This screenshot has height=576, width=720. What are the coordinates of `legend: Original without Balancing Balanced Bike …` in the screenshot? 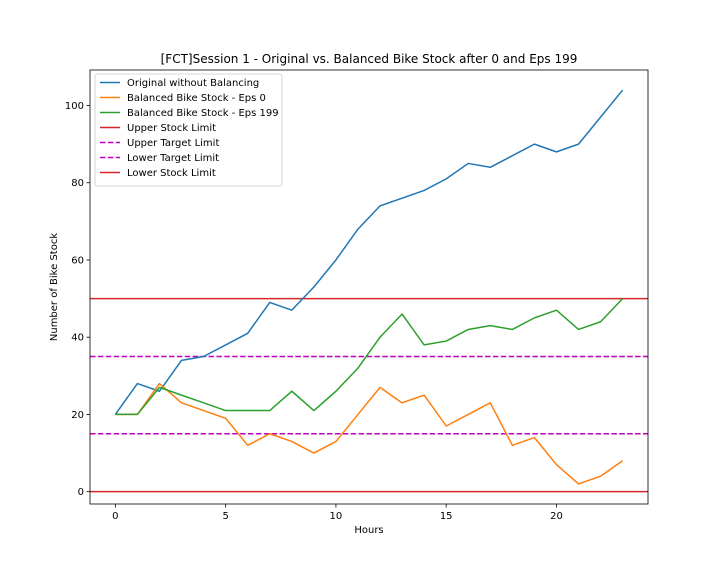 It's located at (188, 130).